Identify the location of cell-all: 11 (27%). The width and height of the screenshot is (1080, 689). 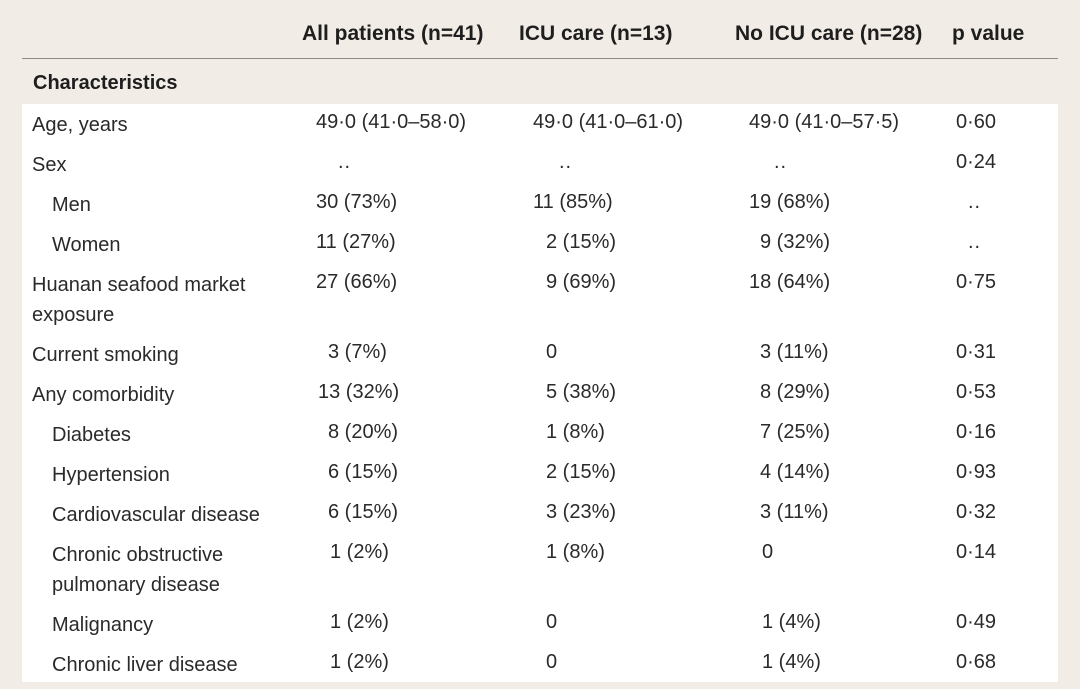
(356, 242).